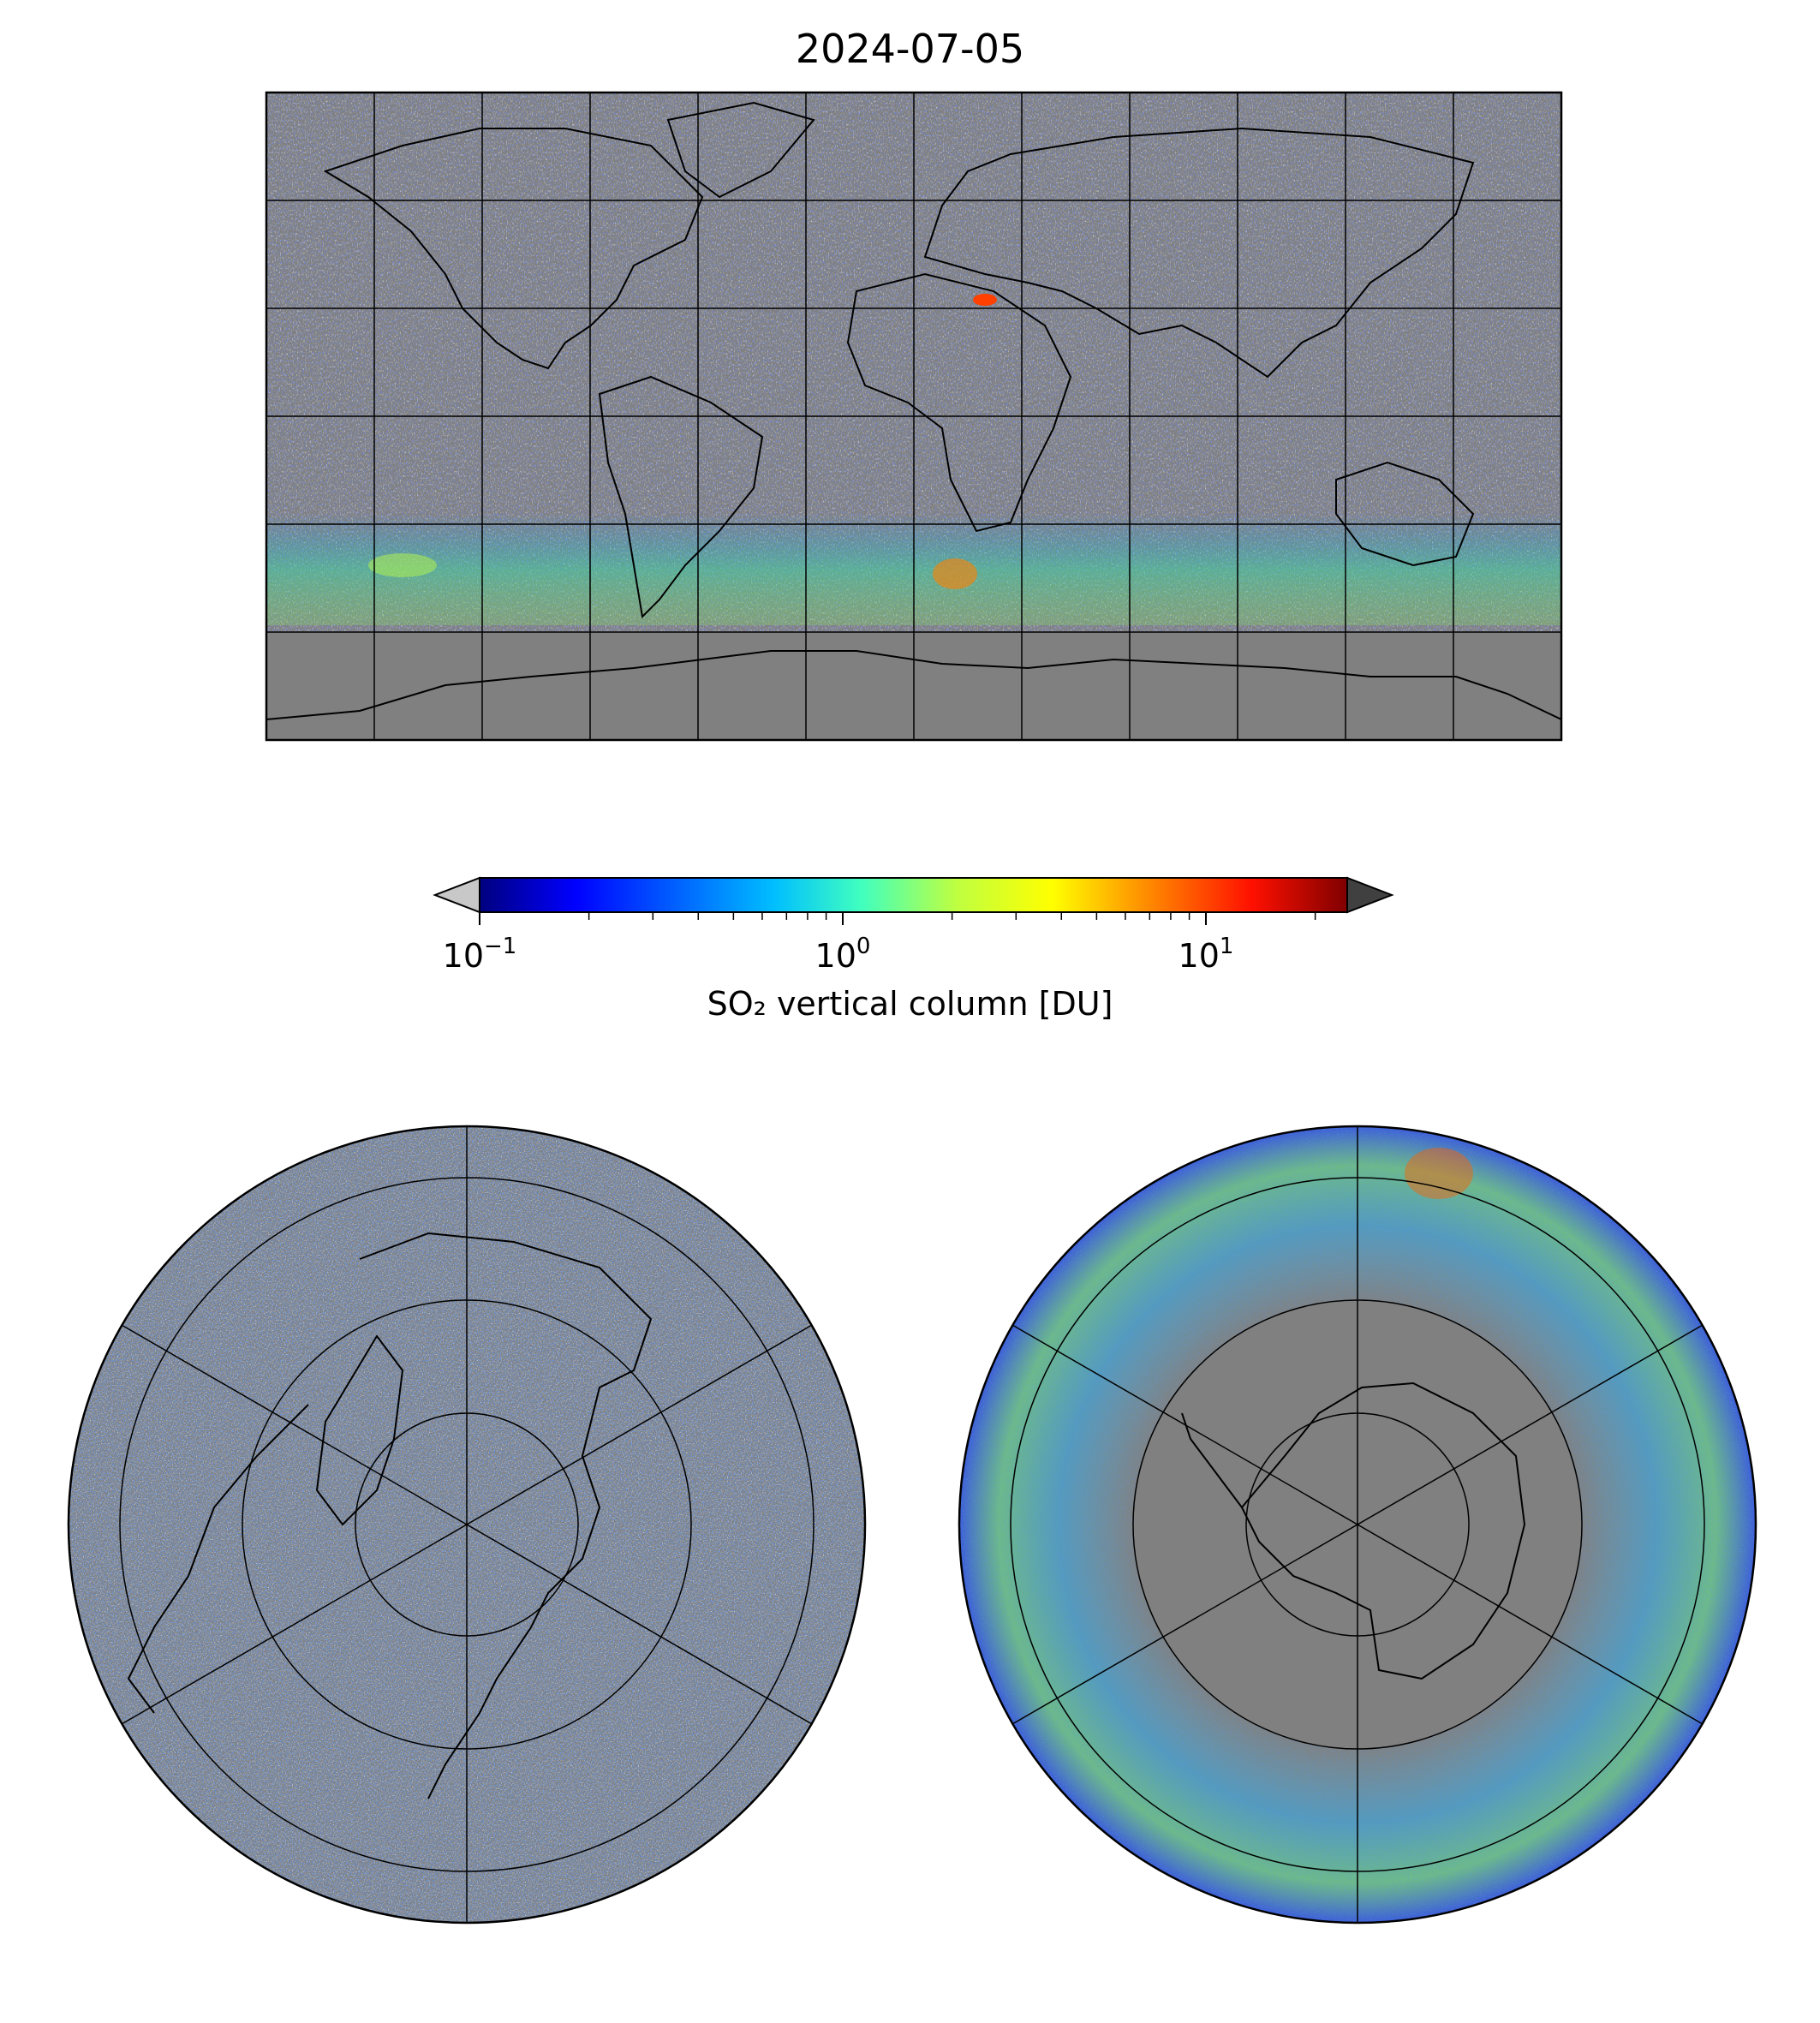 This screenshot has height=2023, width=1820. Describe the element at coordinates (741, 150) in the screenshot. I see `coastline-greenland` at that location.